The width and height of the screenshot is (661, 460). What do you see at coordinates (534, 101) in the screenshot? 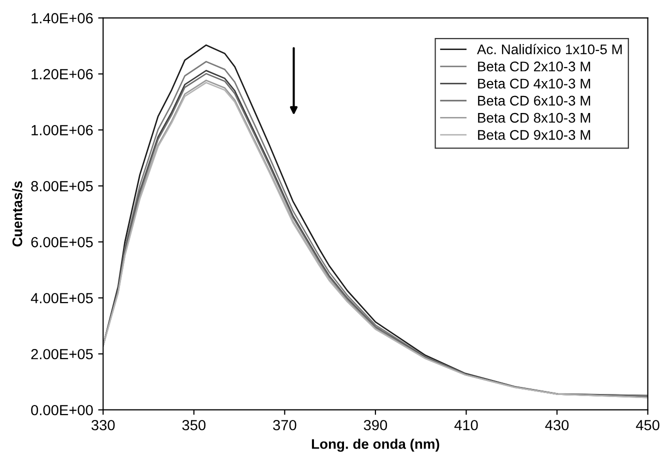
I see `legend-label: Beta CD 6x10-3 M` at bounding box center [534, 101].